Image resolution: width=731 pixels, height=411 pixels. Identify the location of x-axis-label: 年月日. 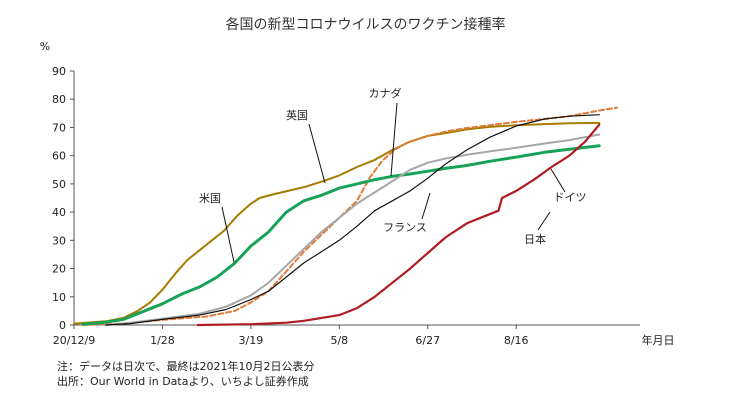
(658, 340).